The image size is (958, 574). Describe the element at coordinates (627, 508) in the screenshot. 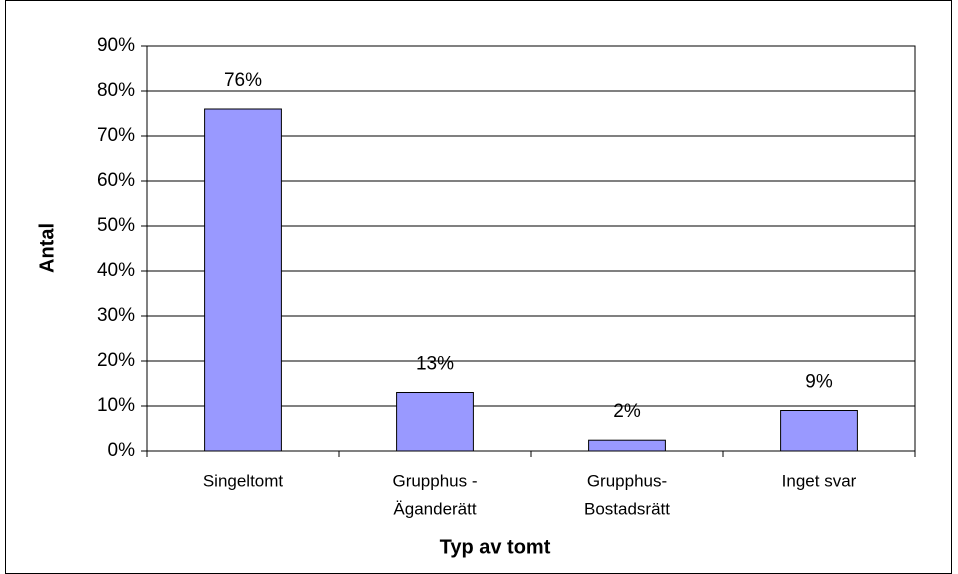

I see `x-tick-label: Bostadsrätt` at that location.